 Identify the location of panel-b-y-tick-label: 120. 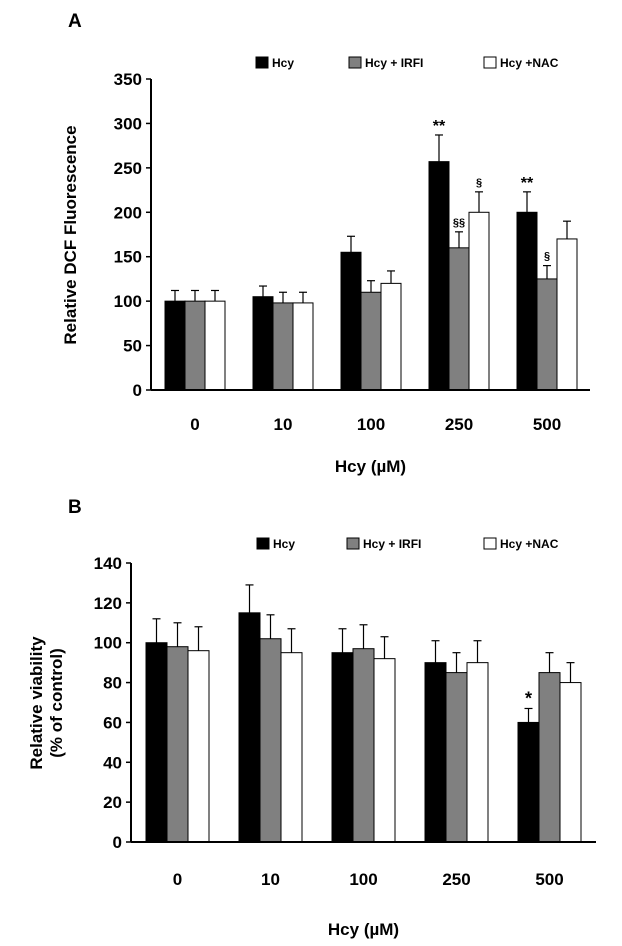
(108, 603).